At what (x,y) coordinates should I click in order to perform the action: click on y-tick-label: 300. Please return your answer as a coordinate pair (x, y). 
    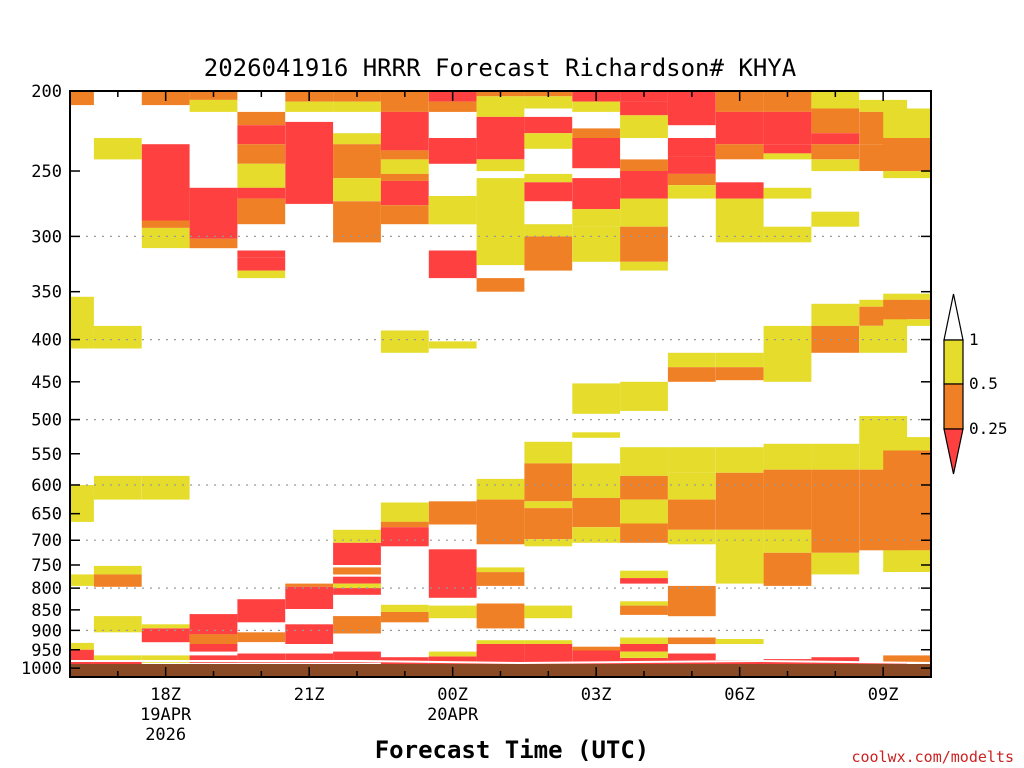
    Looking at the image, I should click on (46, 237).